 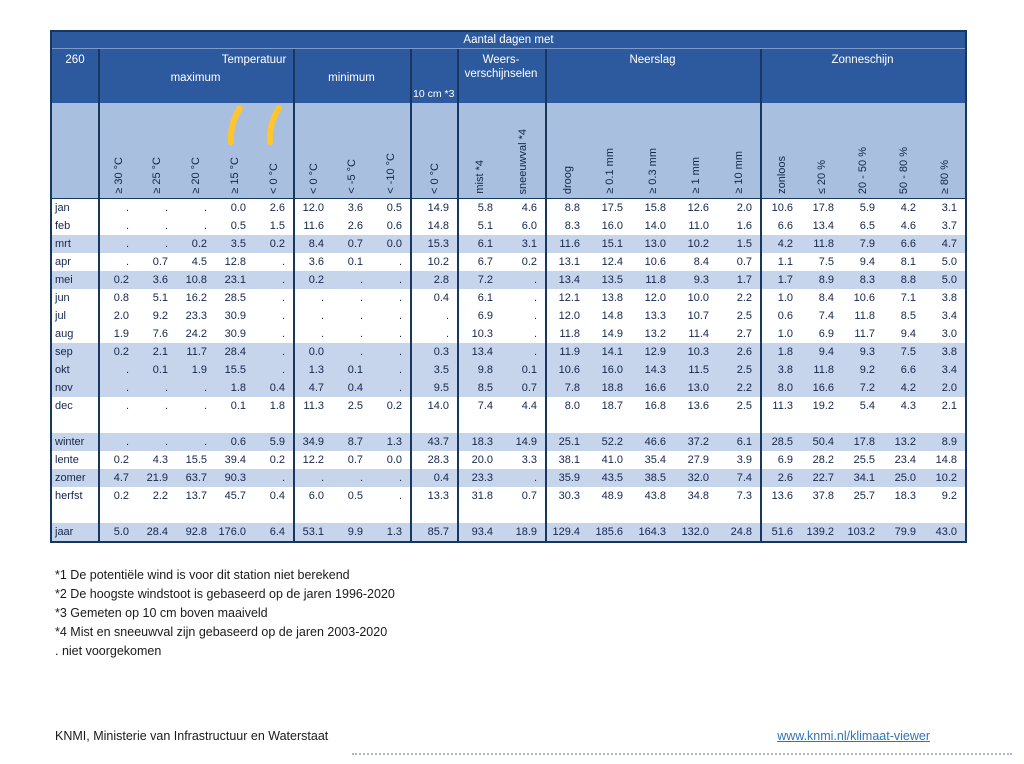 I want to click on table-cell: 15.5, so click(x=195, y=460).